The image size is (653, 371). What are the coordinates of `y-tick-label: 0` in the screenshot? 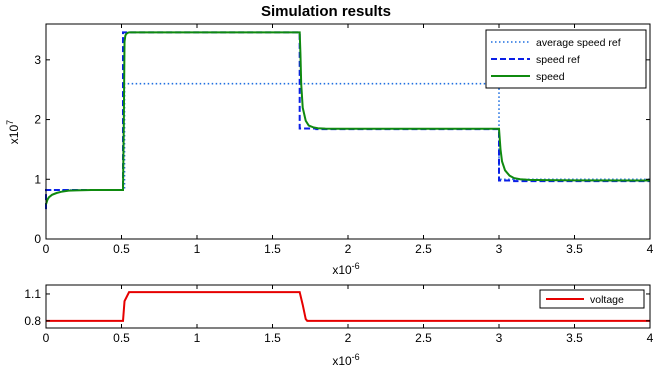 It's located at (37, 239).